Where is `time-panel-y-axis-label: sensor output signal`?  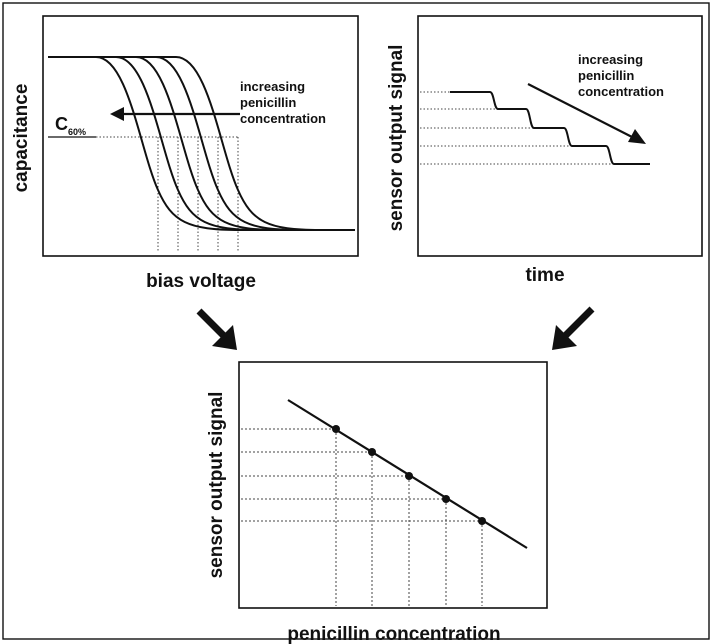
time-panel-y-axis-label: sensor output signal is located at coordinates (396, 138).